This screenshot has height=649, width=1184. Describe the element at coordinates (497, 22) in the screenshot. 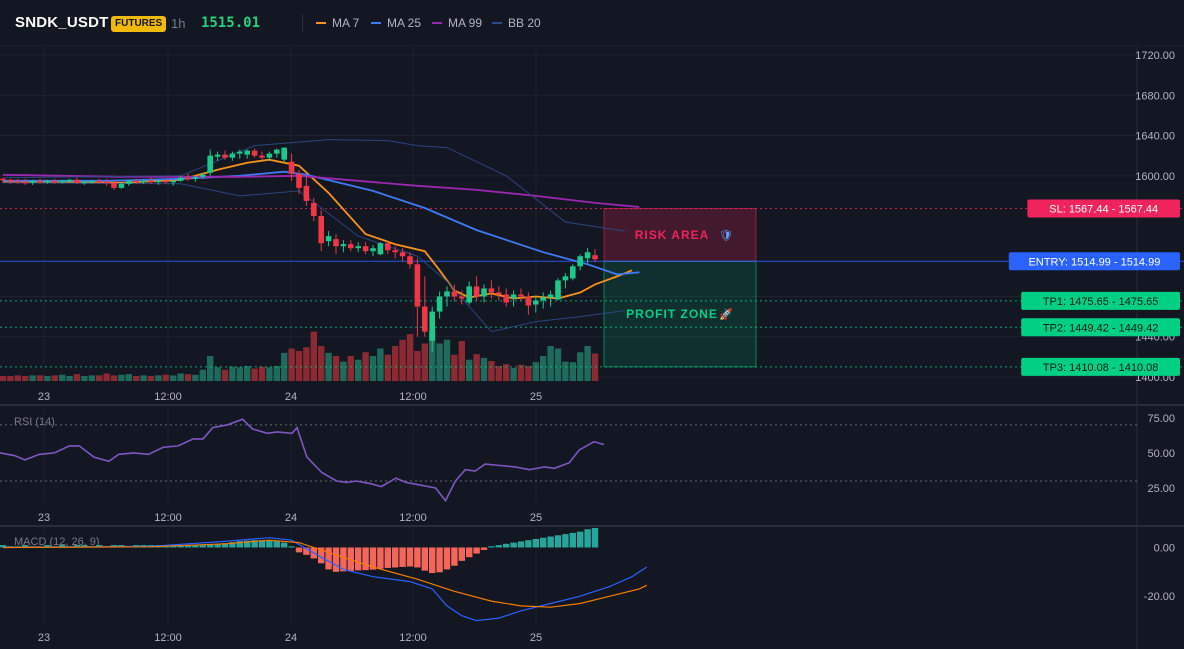

I see `legend-bb20-swatch` at that location.